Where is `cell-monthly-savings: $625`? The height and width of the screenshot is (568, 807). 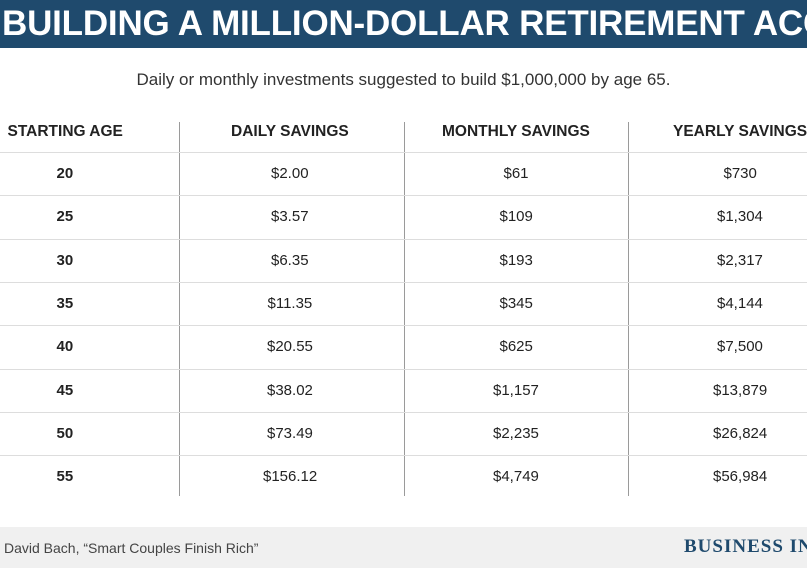
cell-monthly-savings: $625 is located at coordinates (516, 347).